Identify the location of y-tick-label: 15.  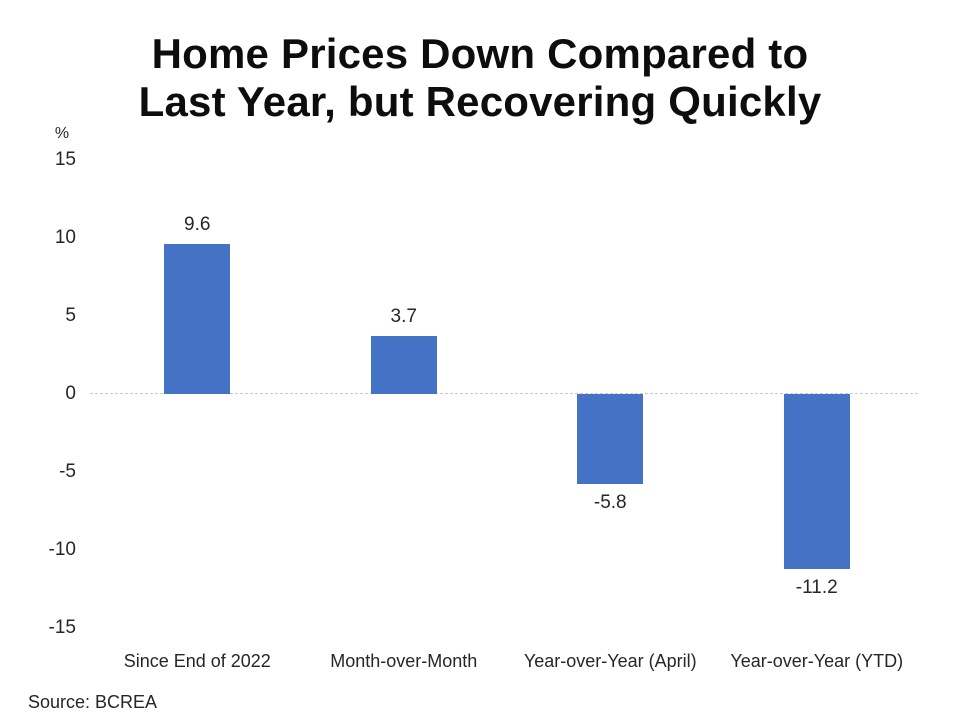
(65, 159).